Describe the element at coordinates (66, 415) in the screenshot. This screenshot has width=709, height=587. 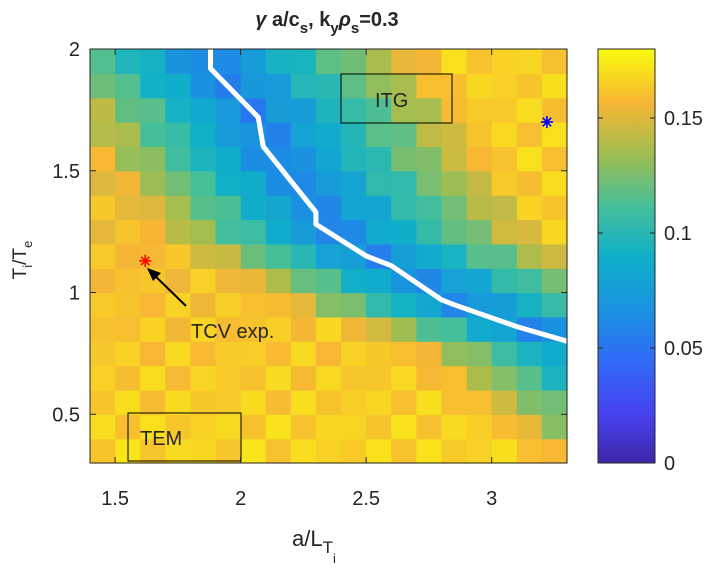
I see `y-tick-label: 0.5` at that location.